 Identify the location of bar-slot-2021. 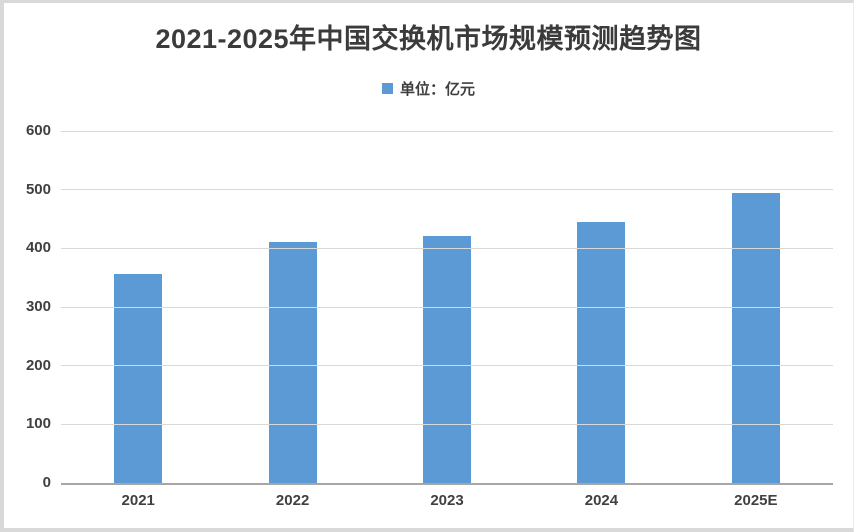
(138, 307).